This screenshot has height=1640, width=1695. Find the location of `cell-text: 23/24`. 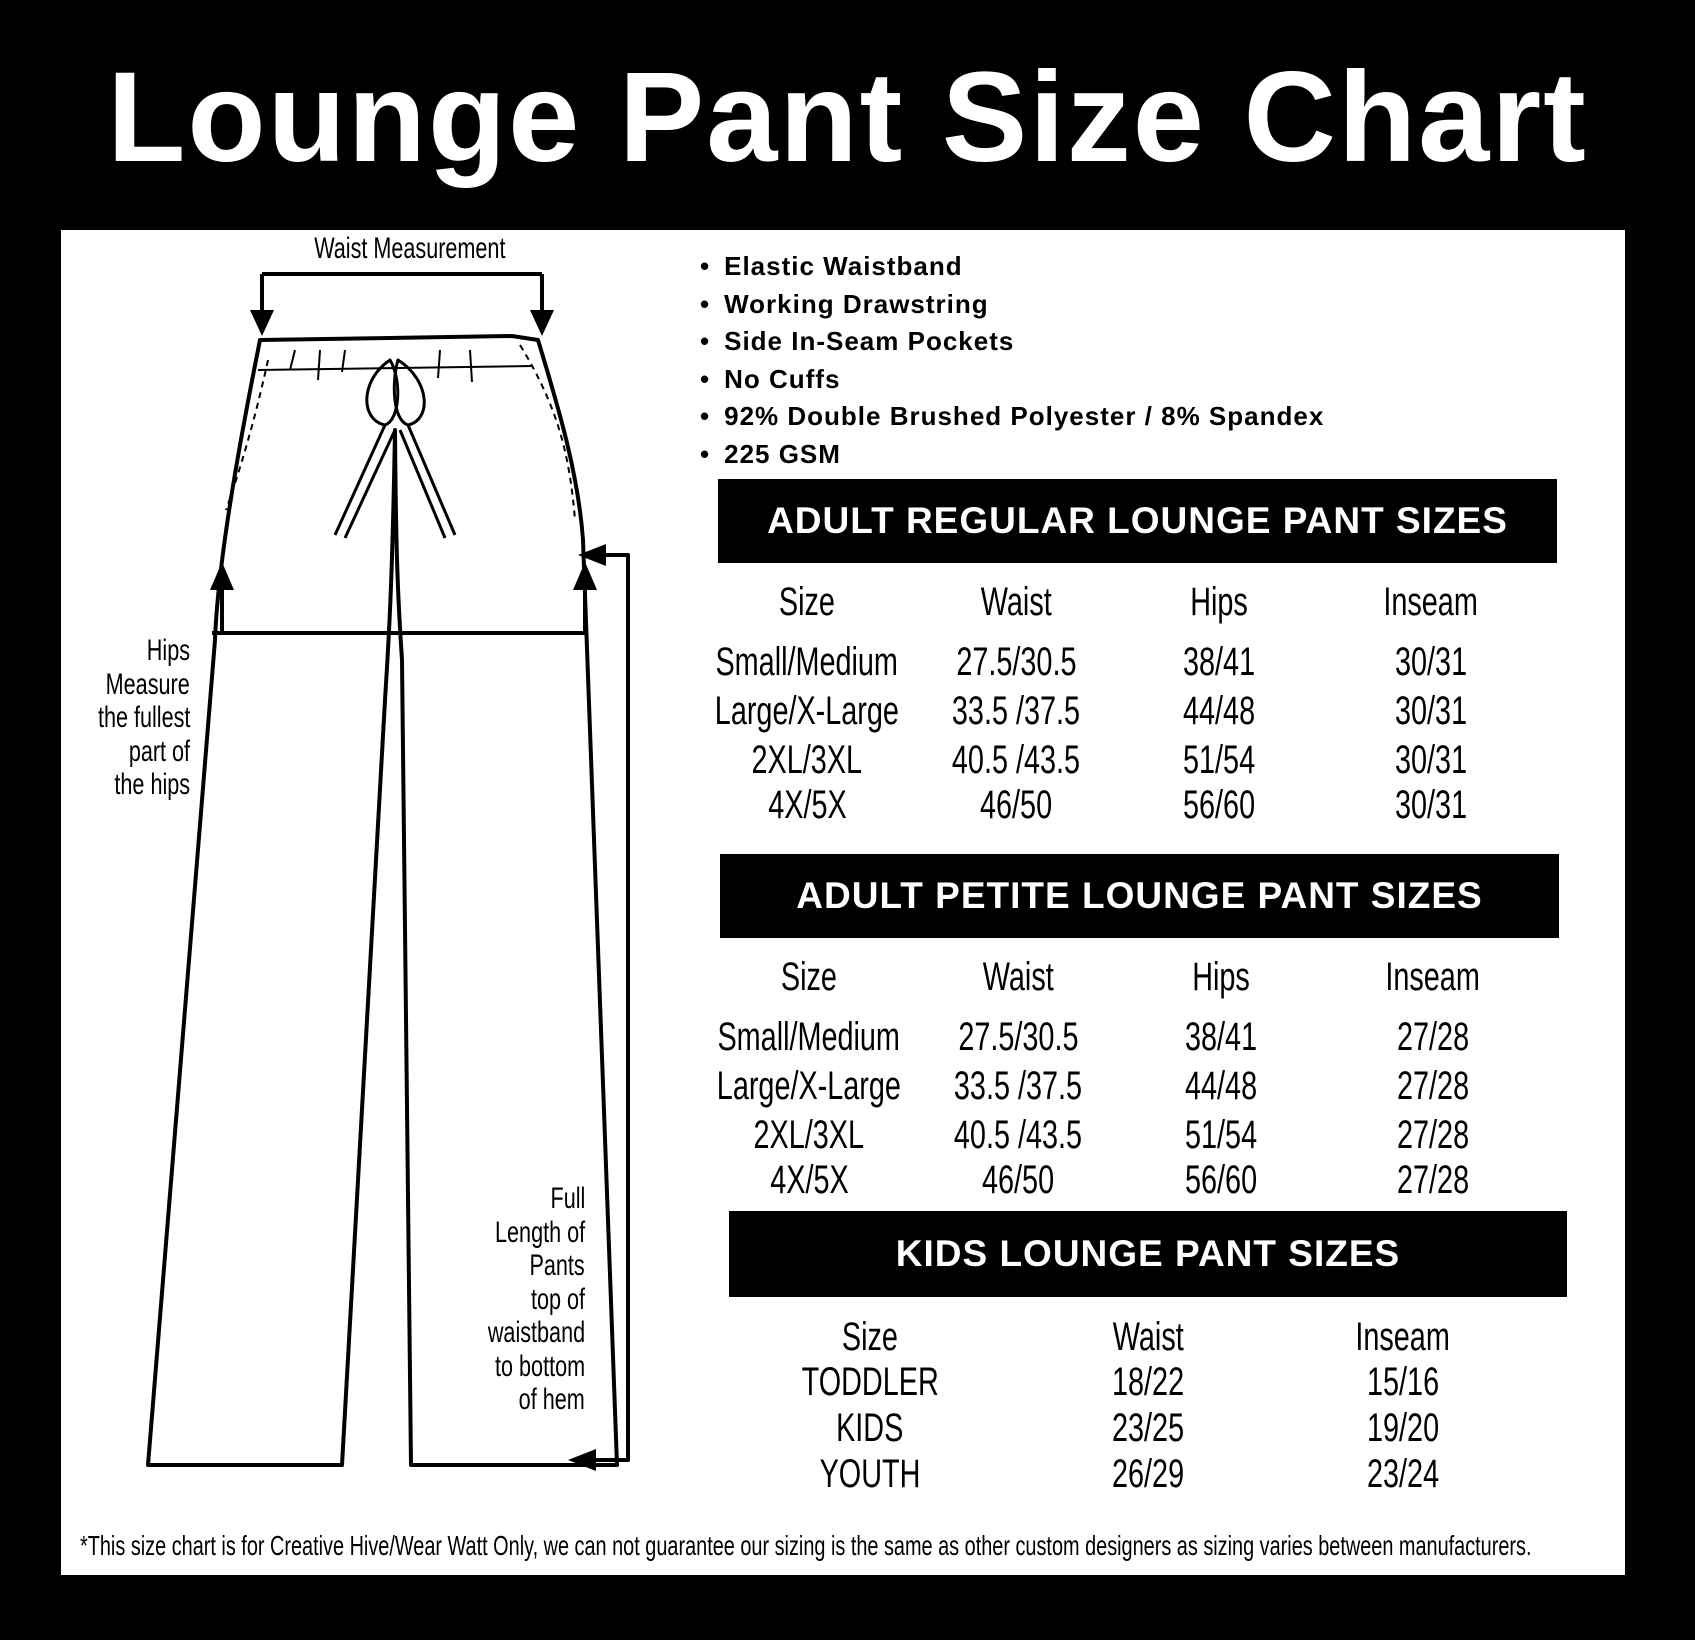

cell-text: 23/24 is located at coordinates (1403, 1474).